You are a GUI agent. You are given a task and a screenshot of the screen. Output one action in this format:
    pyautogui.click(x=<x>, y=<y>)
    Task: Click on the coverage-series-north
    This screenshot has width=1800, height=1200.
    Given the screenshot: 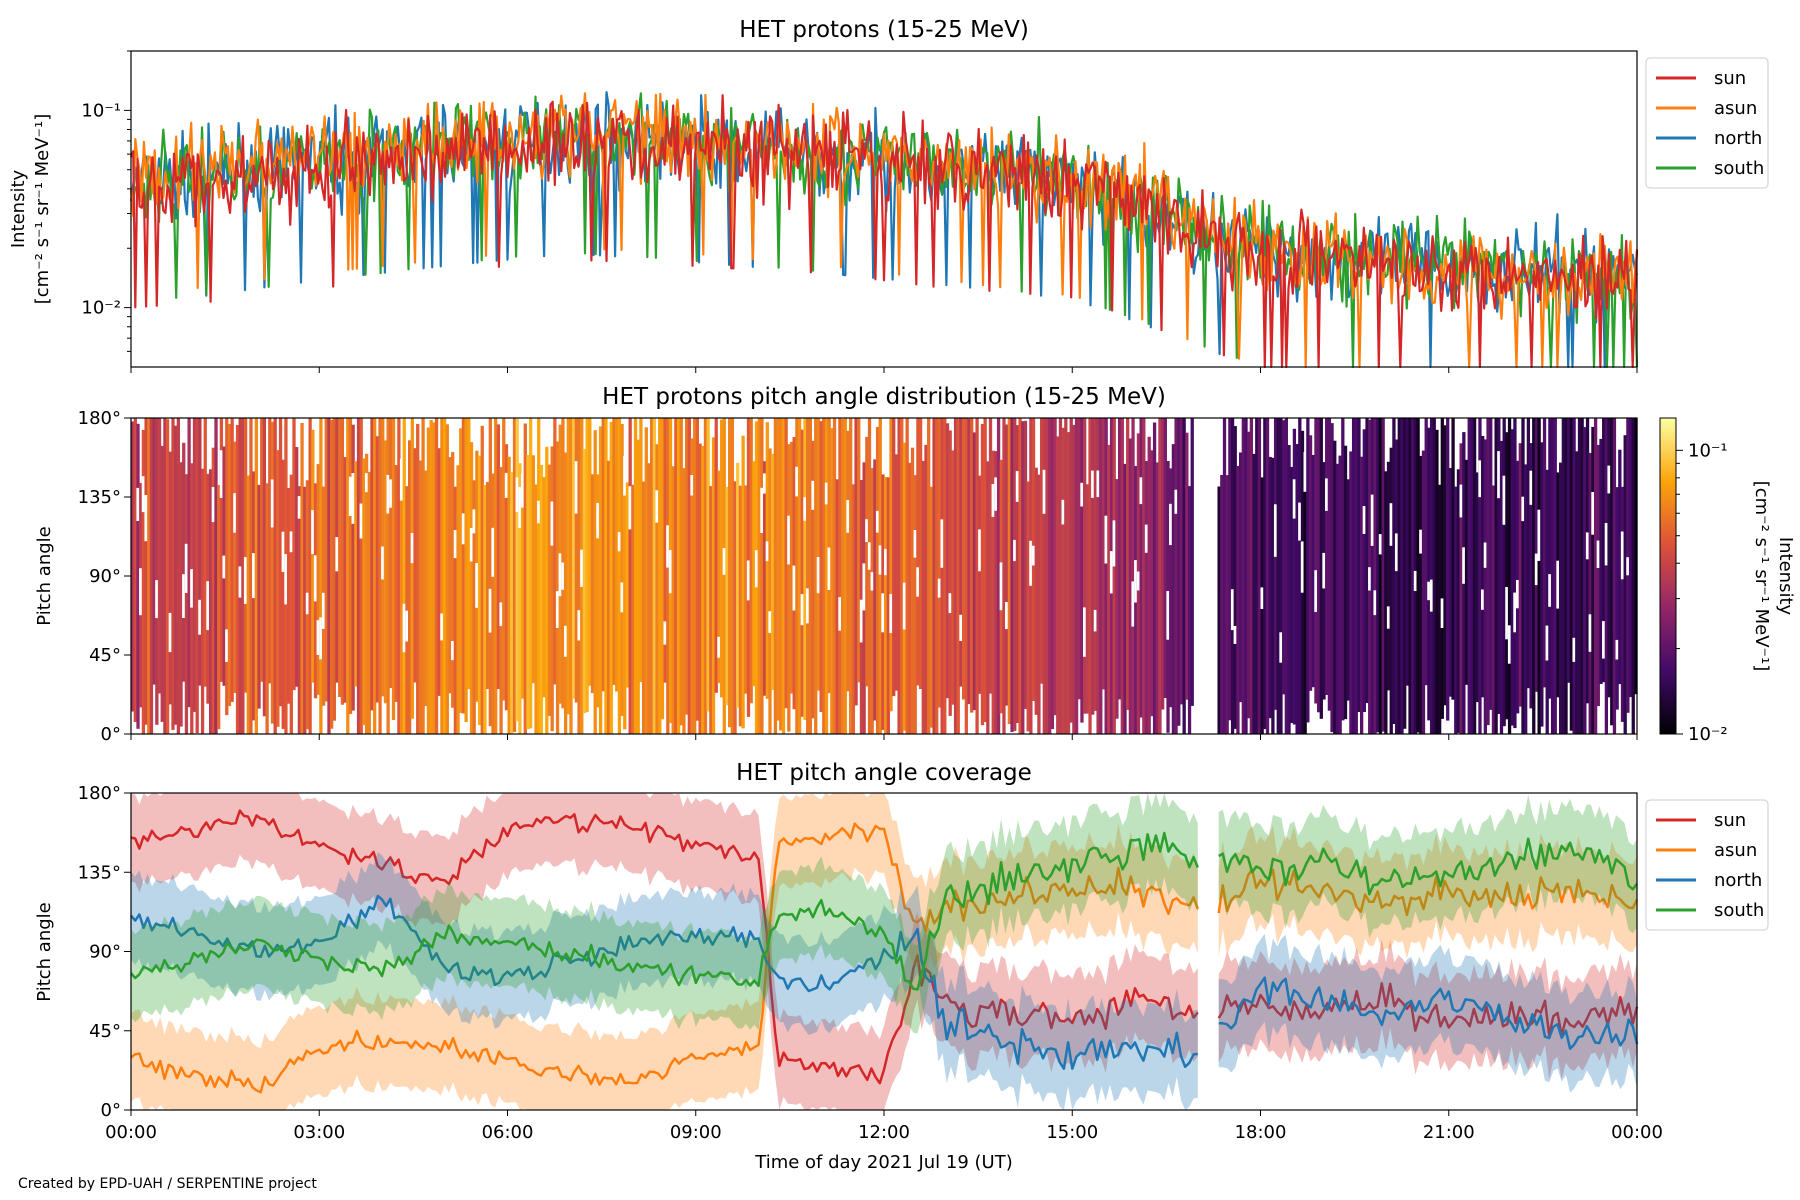 What is the action you would take?
    pyautogui.click(x=1428, y=1013)
    